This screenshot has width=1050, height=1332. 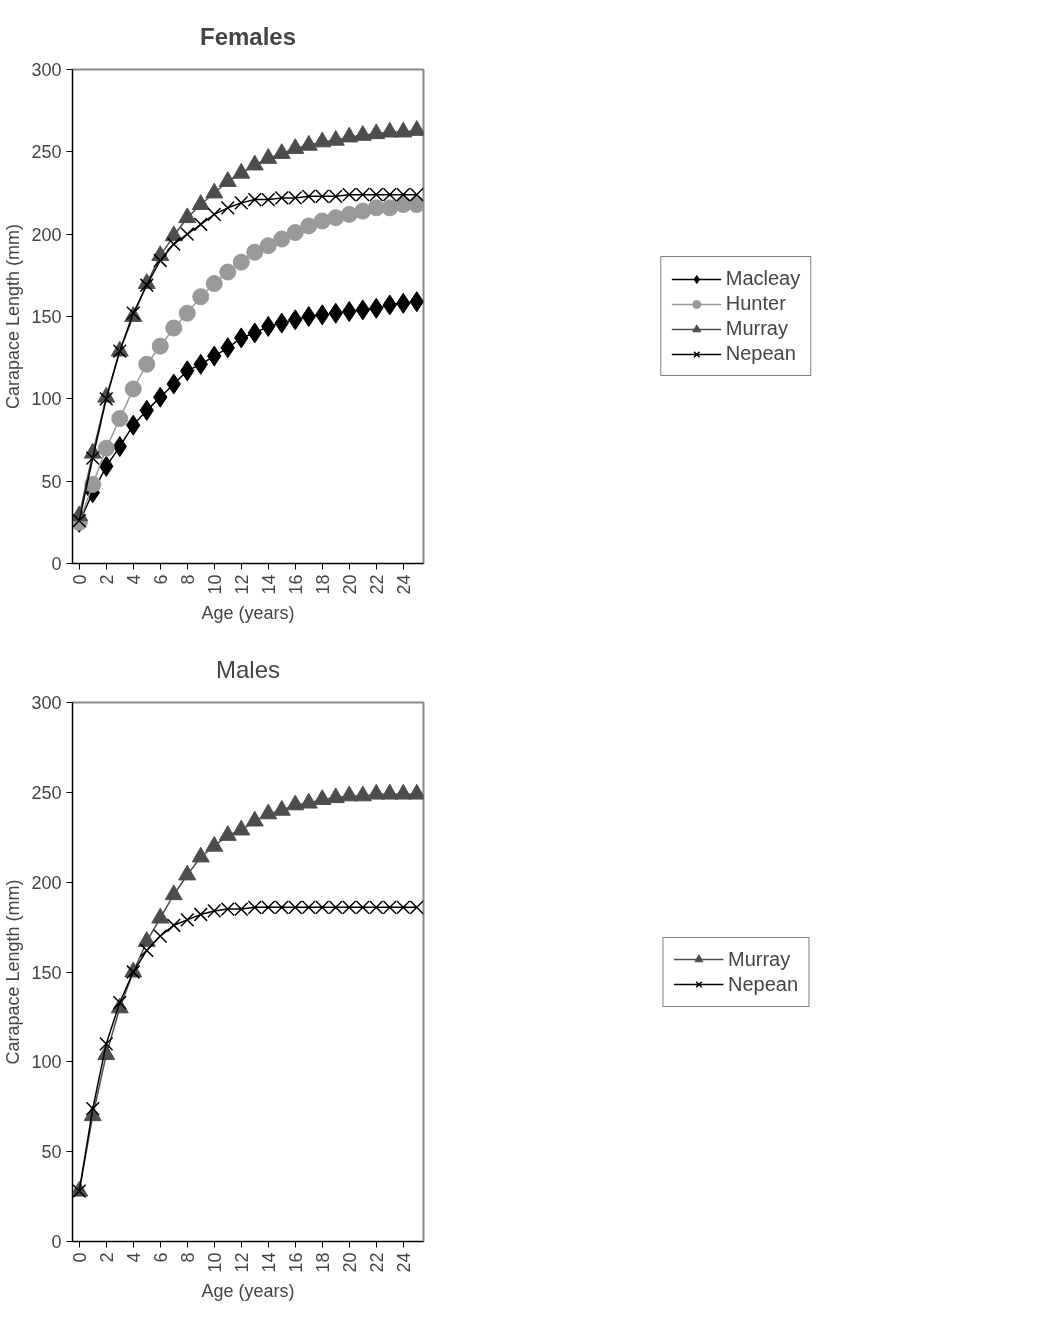 What do you see at coordinates (403, 584) in the screenshot?
I see `x-tick-label: 24` at bounding box center [403, 584].